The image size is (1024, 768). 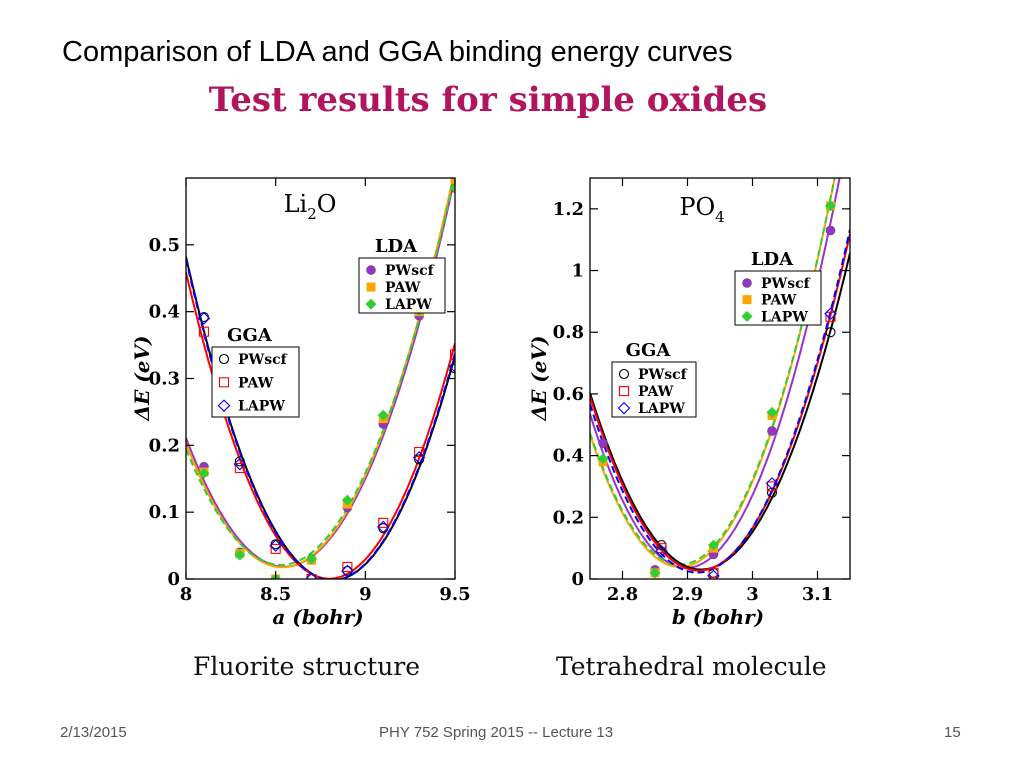 I want to click on plot-frame, so click(x=720, y=378).